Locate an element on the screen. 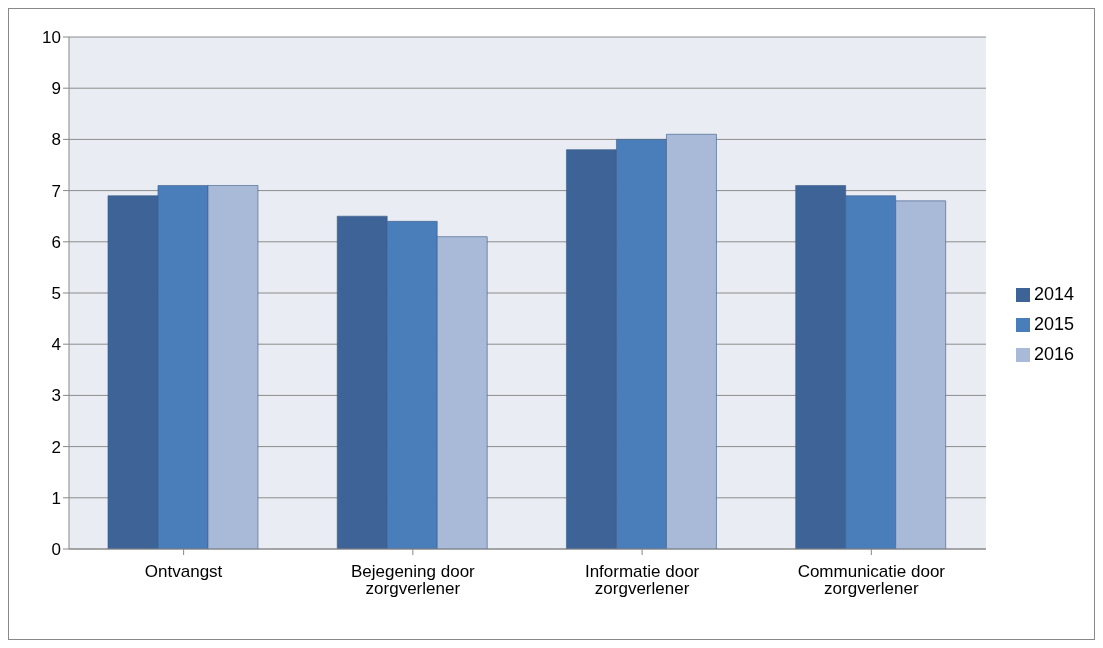 The image size is (1103, 648). y-tick-label: 5 is located at coordinates (56, 294).